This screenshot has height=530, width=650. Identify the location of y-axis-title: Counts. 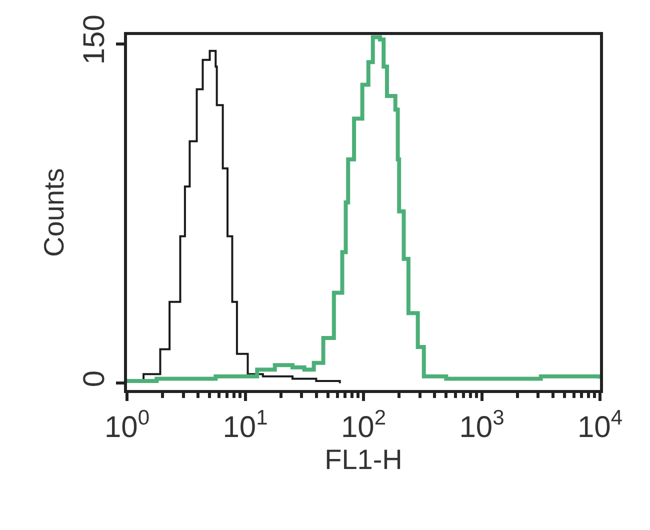
(54, 212).